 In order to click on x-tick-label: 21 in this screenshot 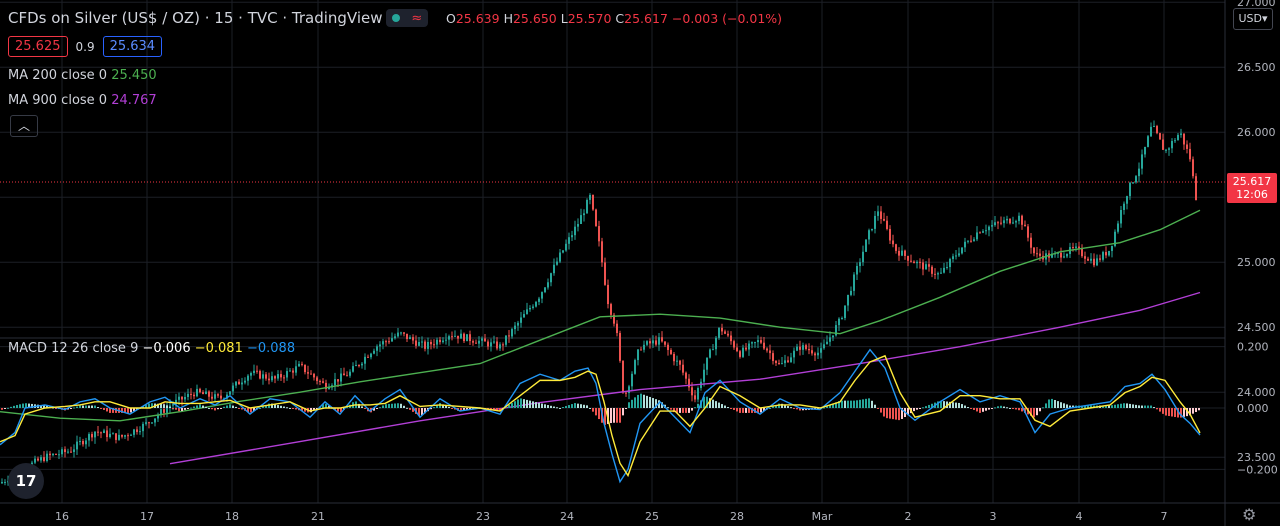, I will do `click(318, 516)`.